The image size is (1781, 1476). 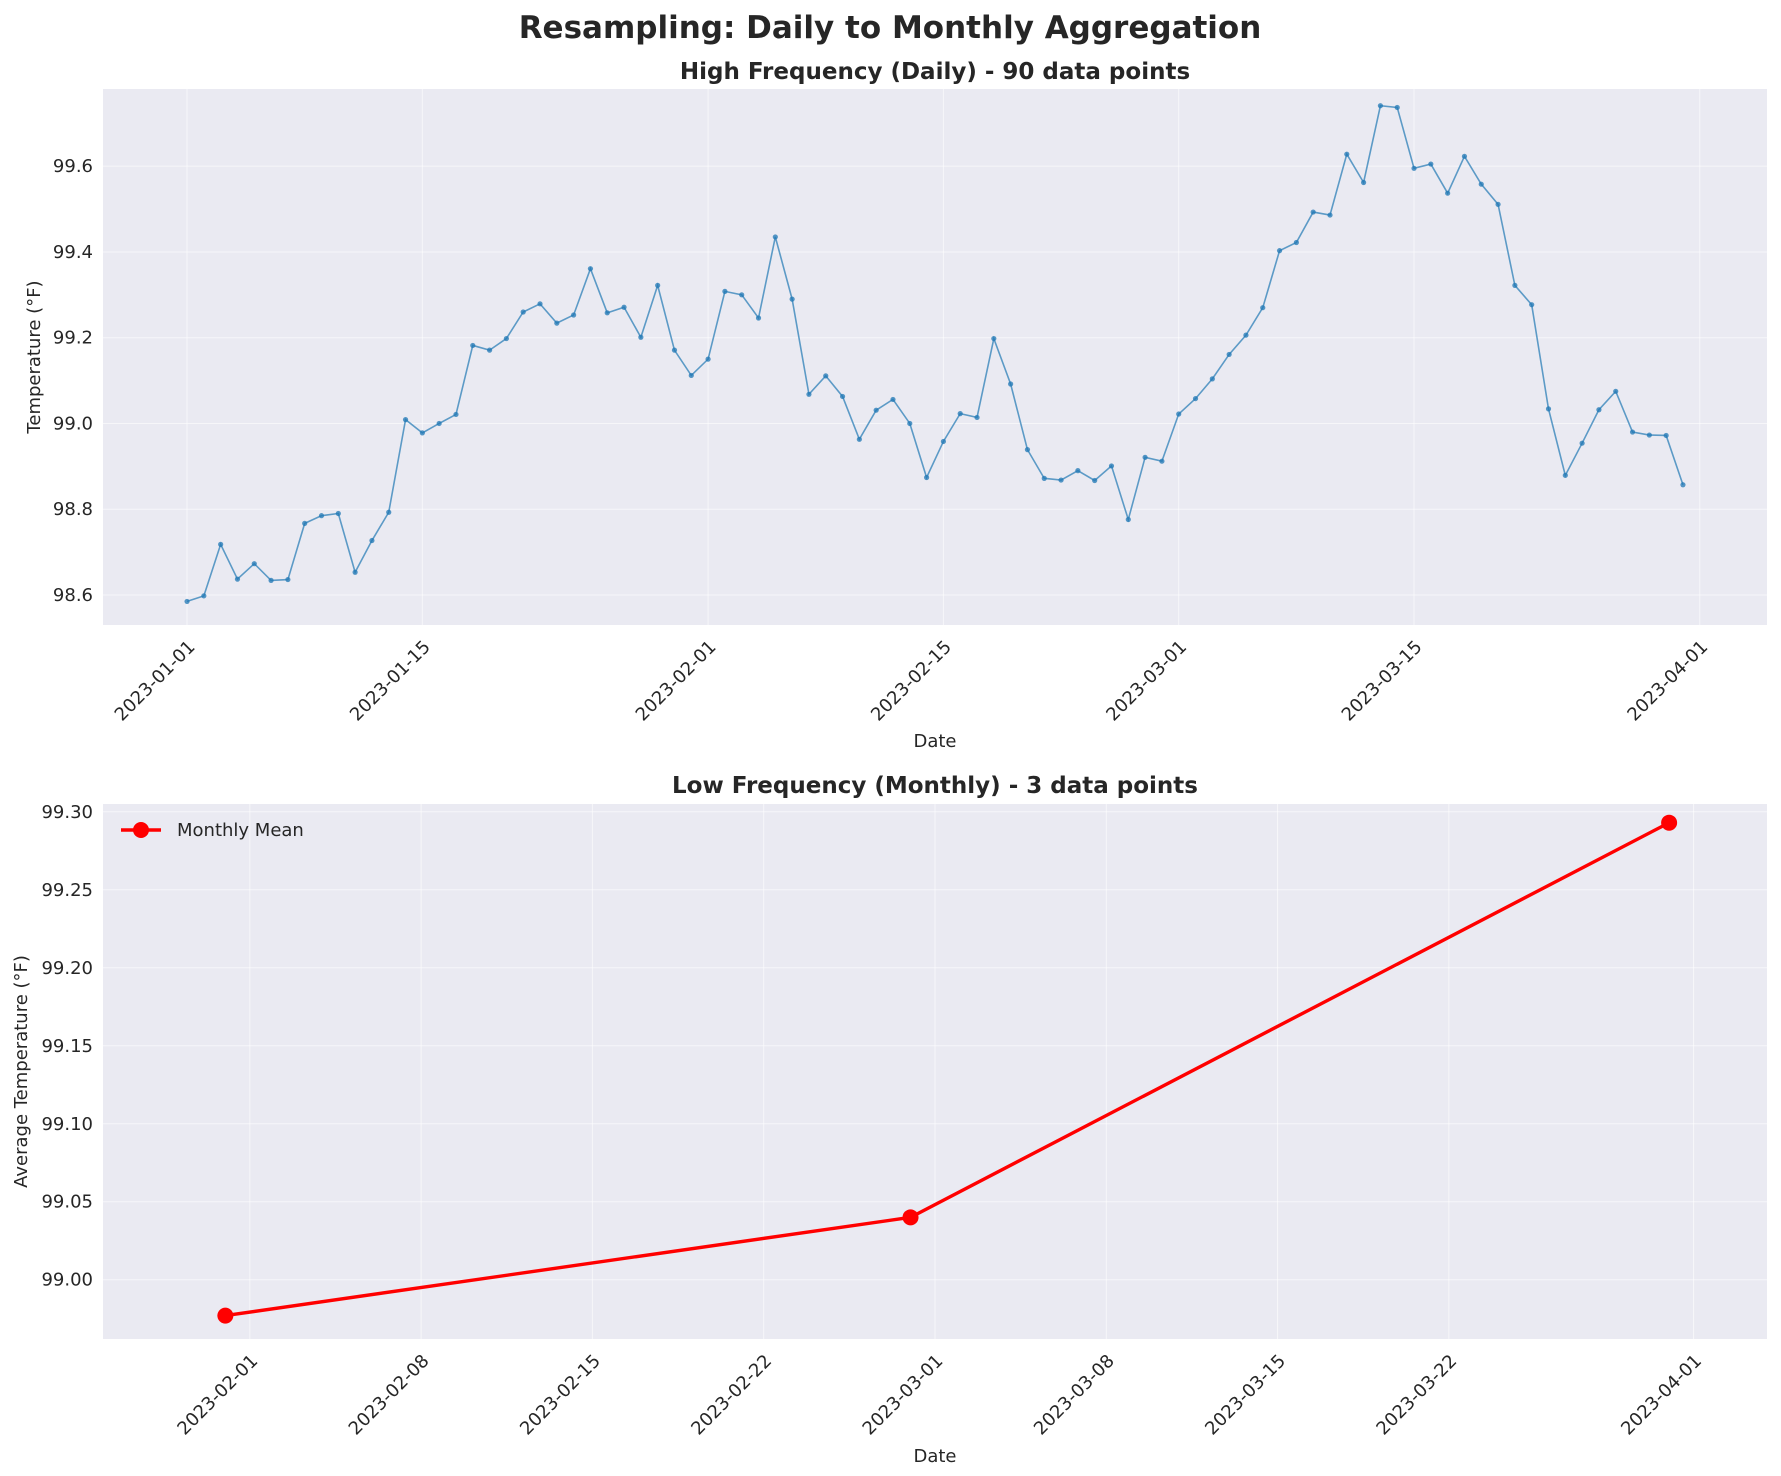 I want to click on monthly-y-axis-label: Average Temperature (°F), so click(x=21, y=1071).